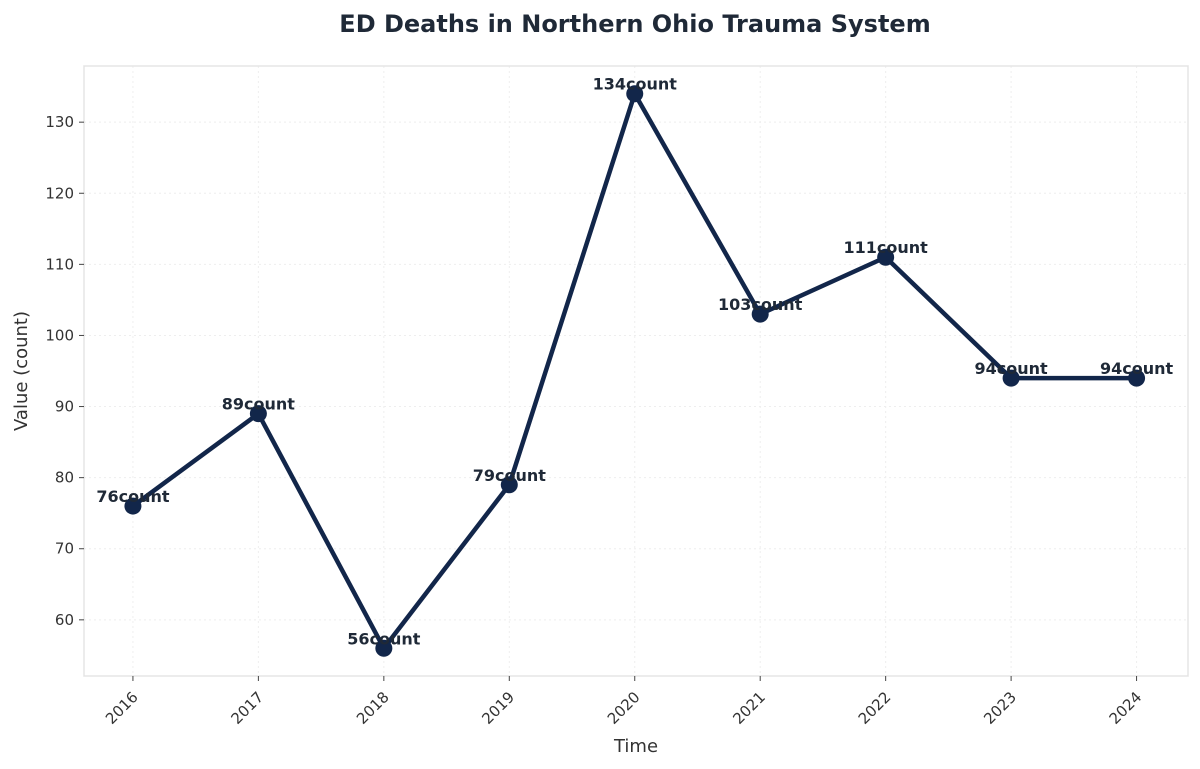 The height and width of the screenshot is (769, 1200). I want to click on data-label: 111count, so click(885, 247).